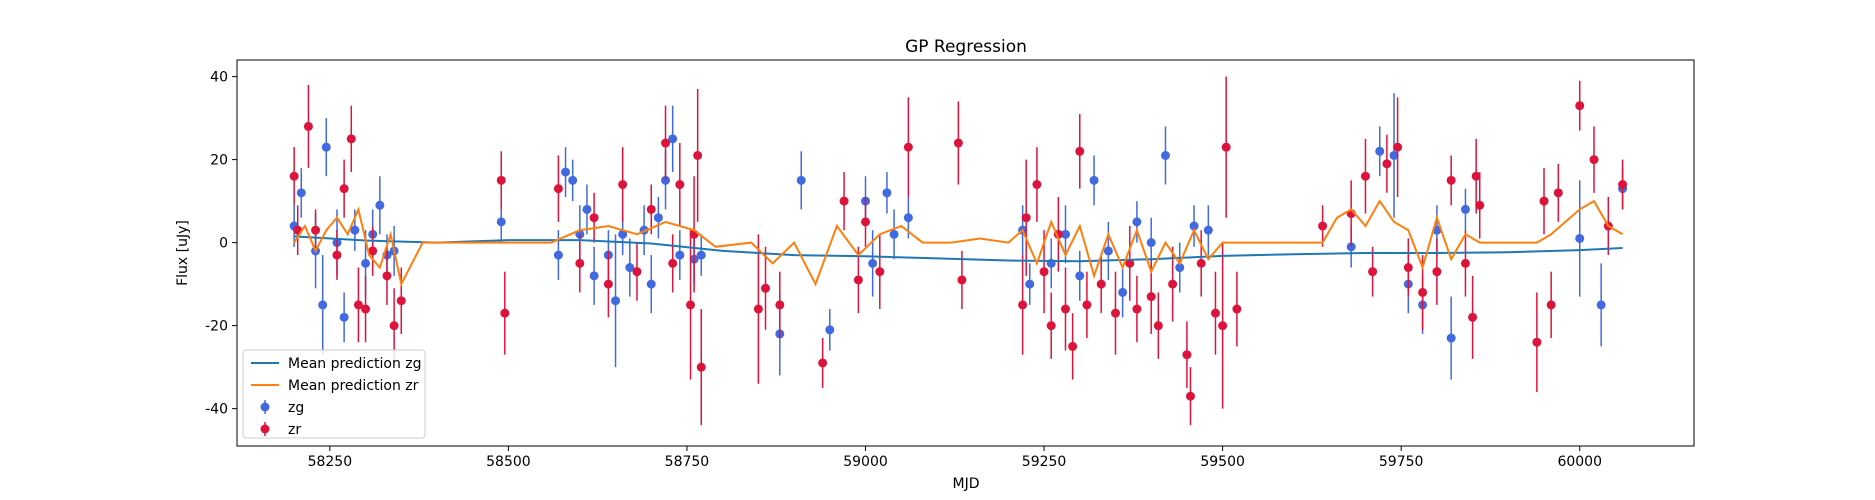  What do you see at coordinates (216, 410) in the screenshot?
I see `y-tick-label: -40` at bounding box center [216, 410].